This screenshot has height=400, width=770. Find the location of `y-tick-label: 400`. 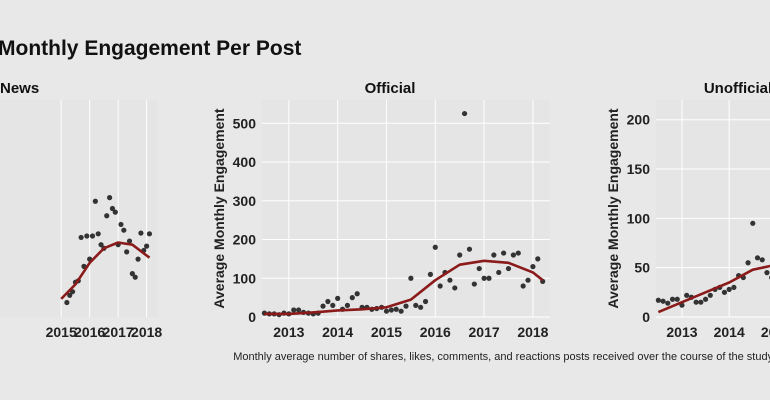

y-tick-label: 400 is located at coordinates (245, 162).